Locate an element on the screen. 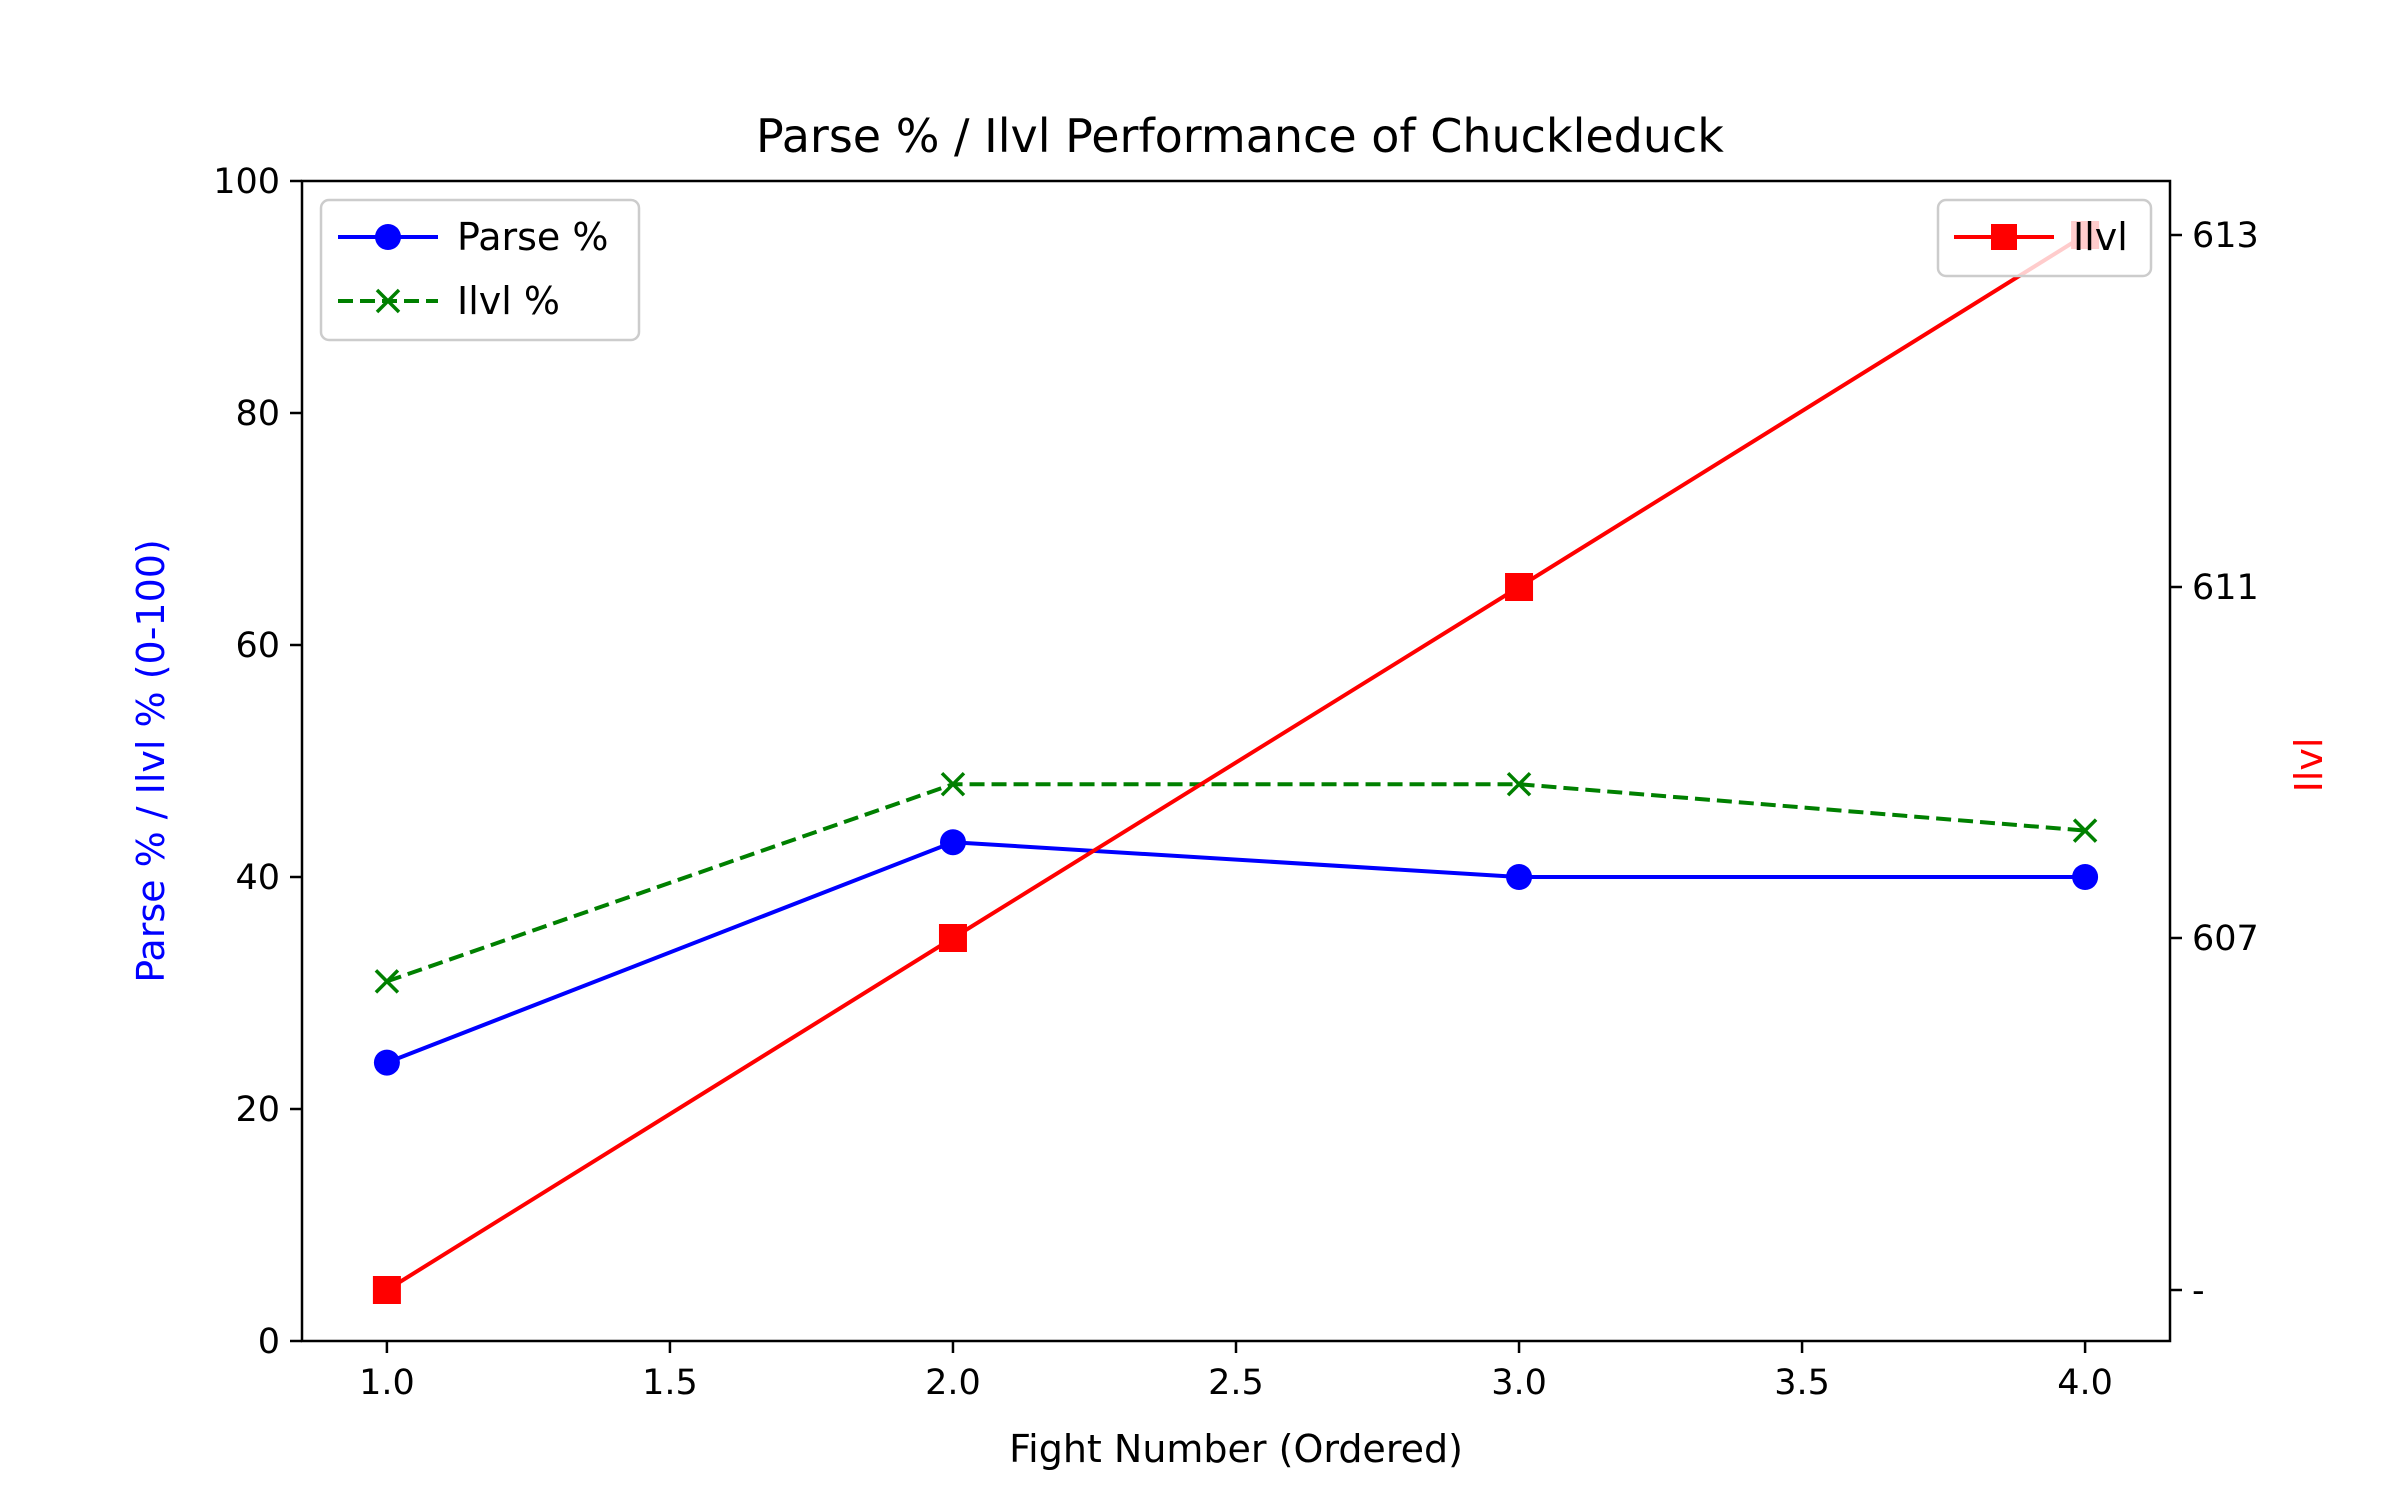 This screenshot has width=2400, height=1500. legend-right: Ilvl is located at coordinates (2044, 238).